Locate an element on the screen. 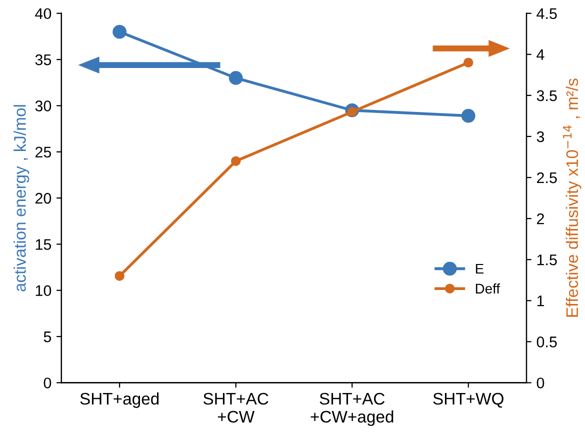  y-tick-label: 20 is located at coordinates (43, 198).